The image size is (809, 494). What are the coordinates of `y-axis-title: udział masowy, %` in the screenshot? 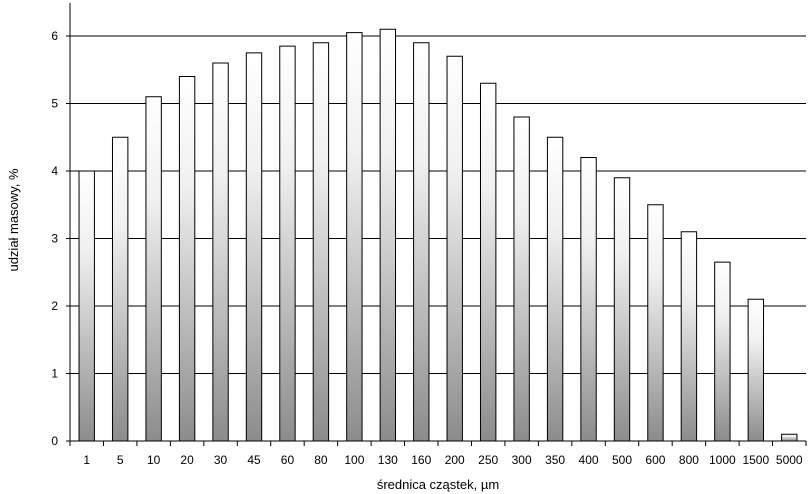 It's located at (13, 220).